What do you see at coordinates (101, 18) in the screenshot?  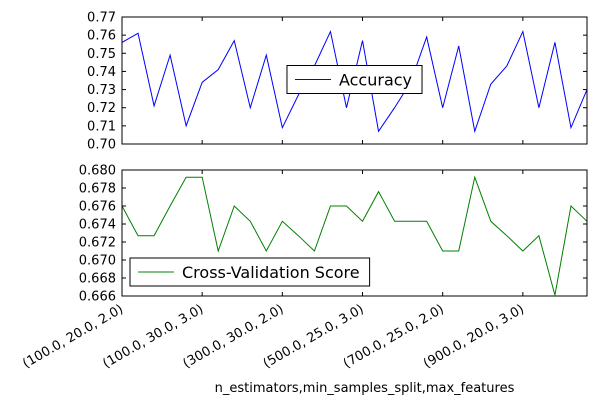 I see `y-tick-label: 0.77` at bounding box center [101, 18].